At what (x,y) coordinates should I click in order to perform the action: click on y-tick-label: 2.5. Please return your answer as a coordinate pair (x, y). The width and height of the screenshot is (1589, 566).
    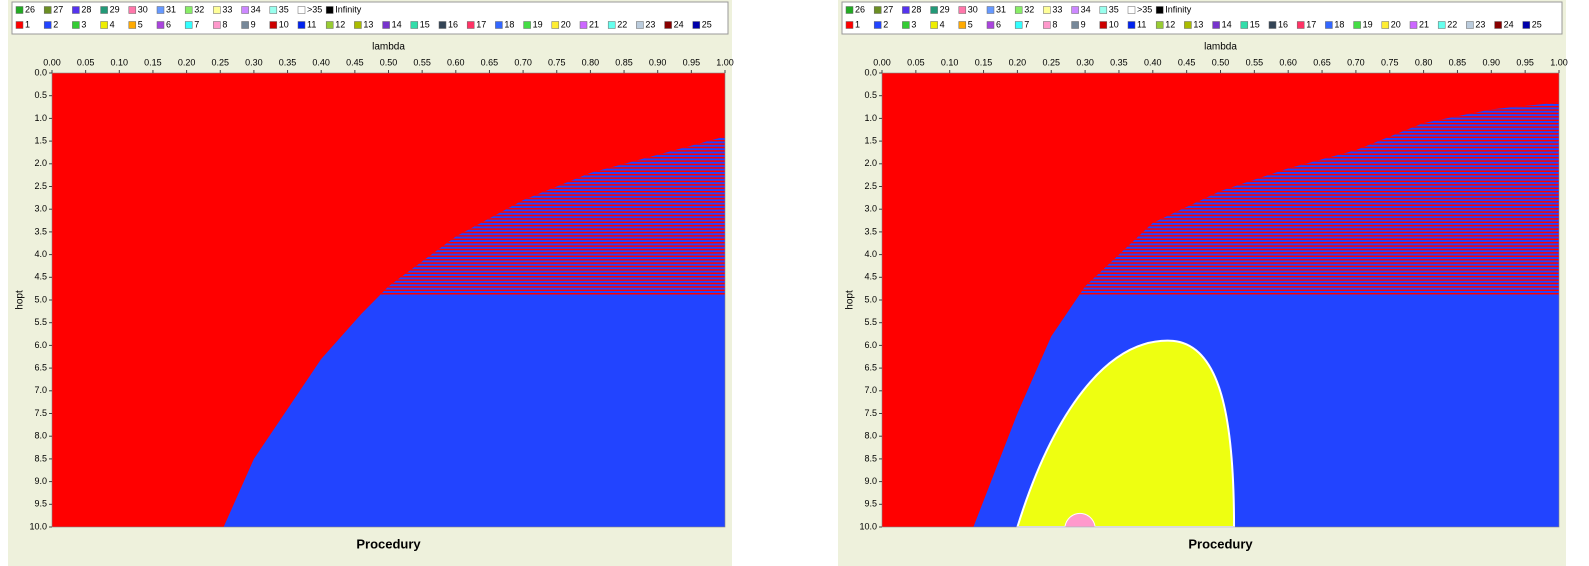
    Looking at the image, I should click on (870, 186).